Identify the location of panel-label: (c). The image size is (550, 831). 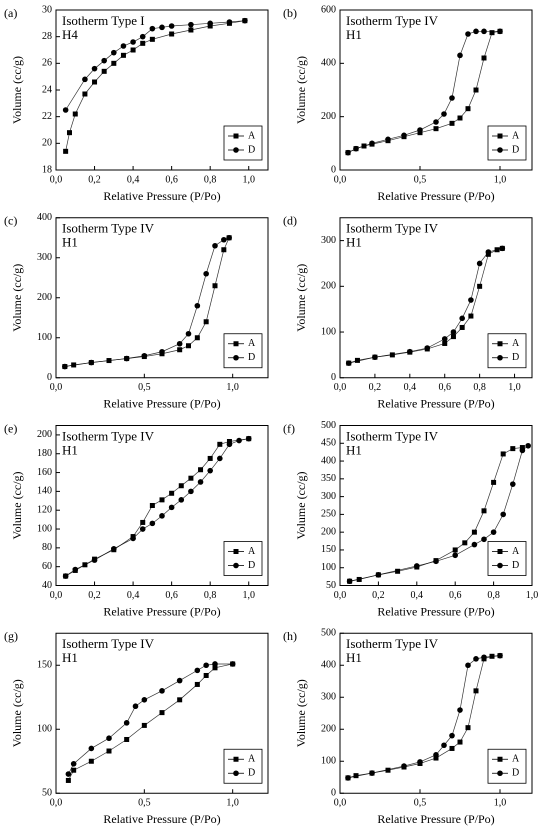
(10, 221).